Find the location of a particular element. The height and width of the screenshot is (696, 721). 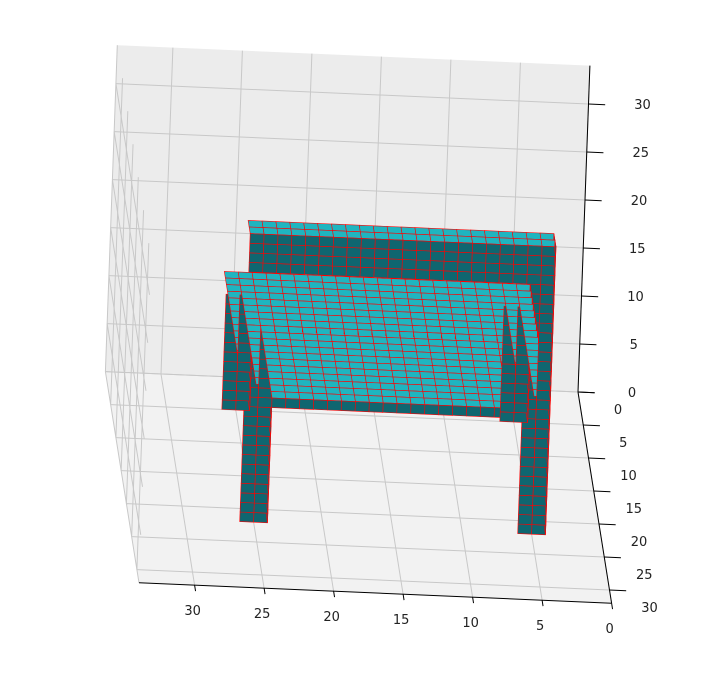

z-tick-label: 20 is located at coordinates (639, 201).